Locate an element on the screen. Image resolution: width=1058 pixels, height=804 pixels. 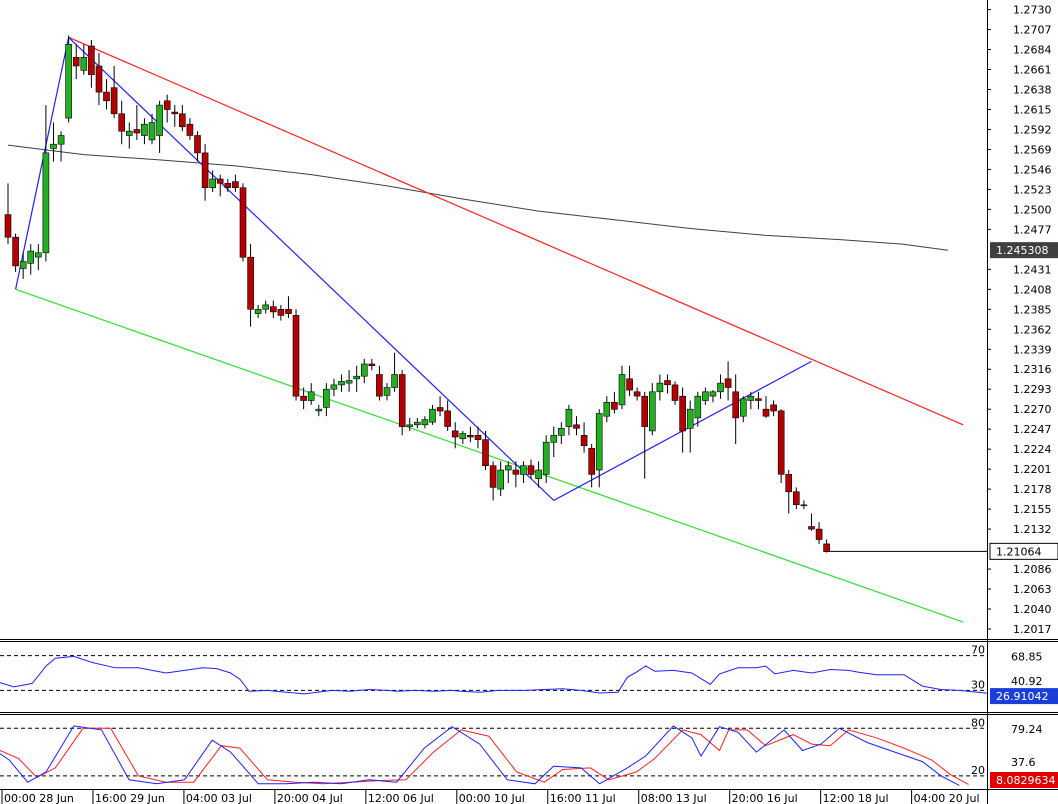
stoch-value-badge: 8.0829634 is located at coordinates (1026, 780).